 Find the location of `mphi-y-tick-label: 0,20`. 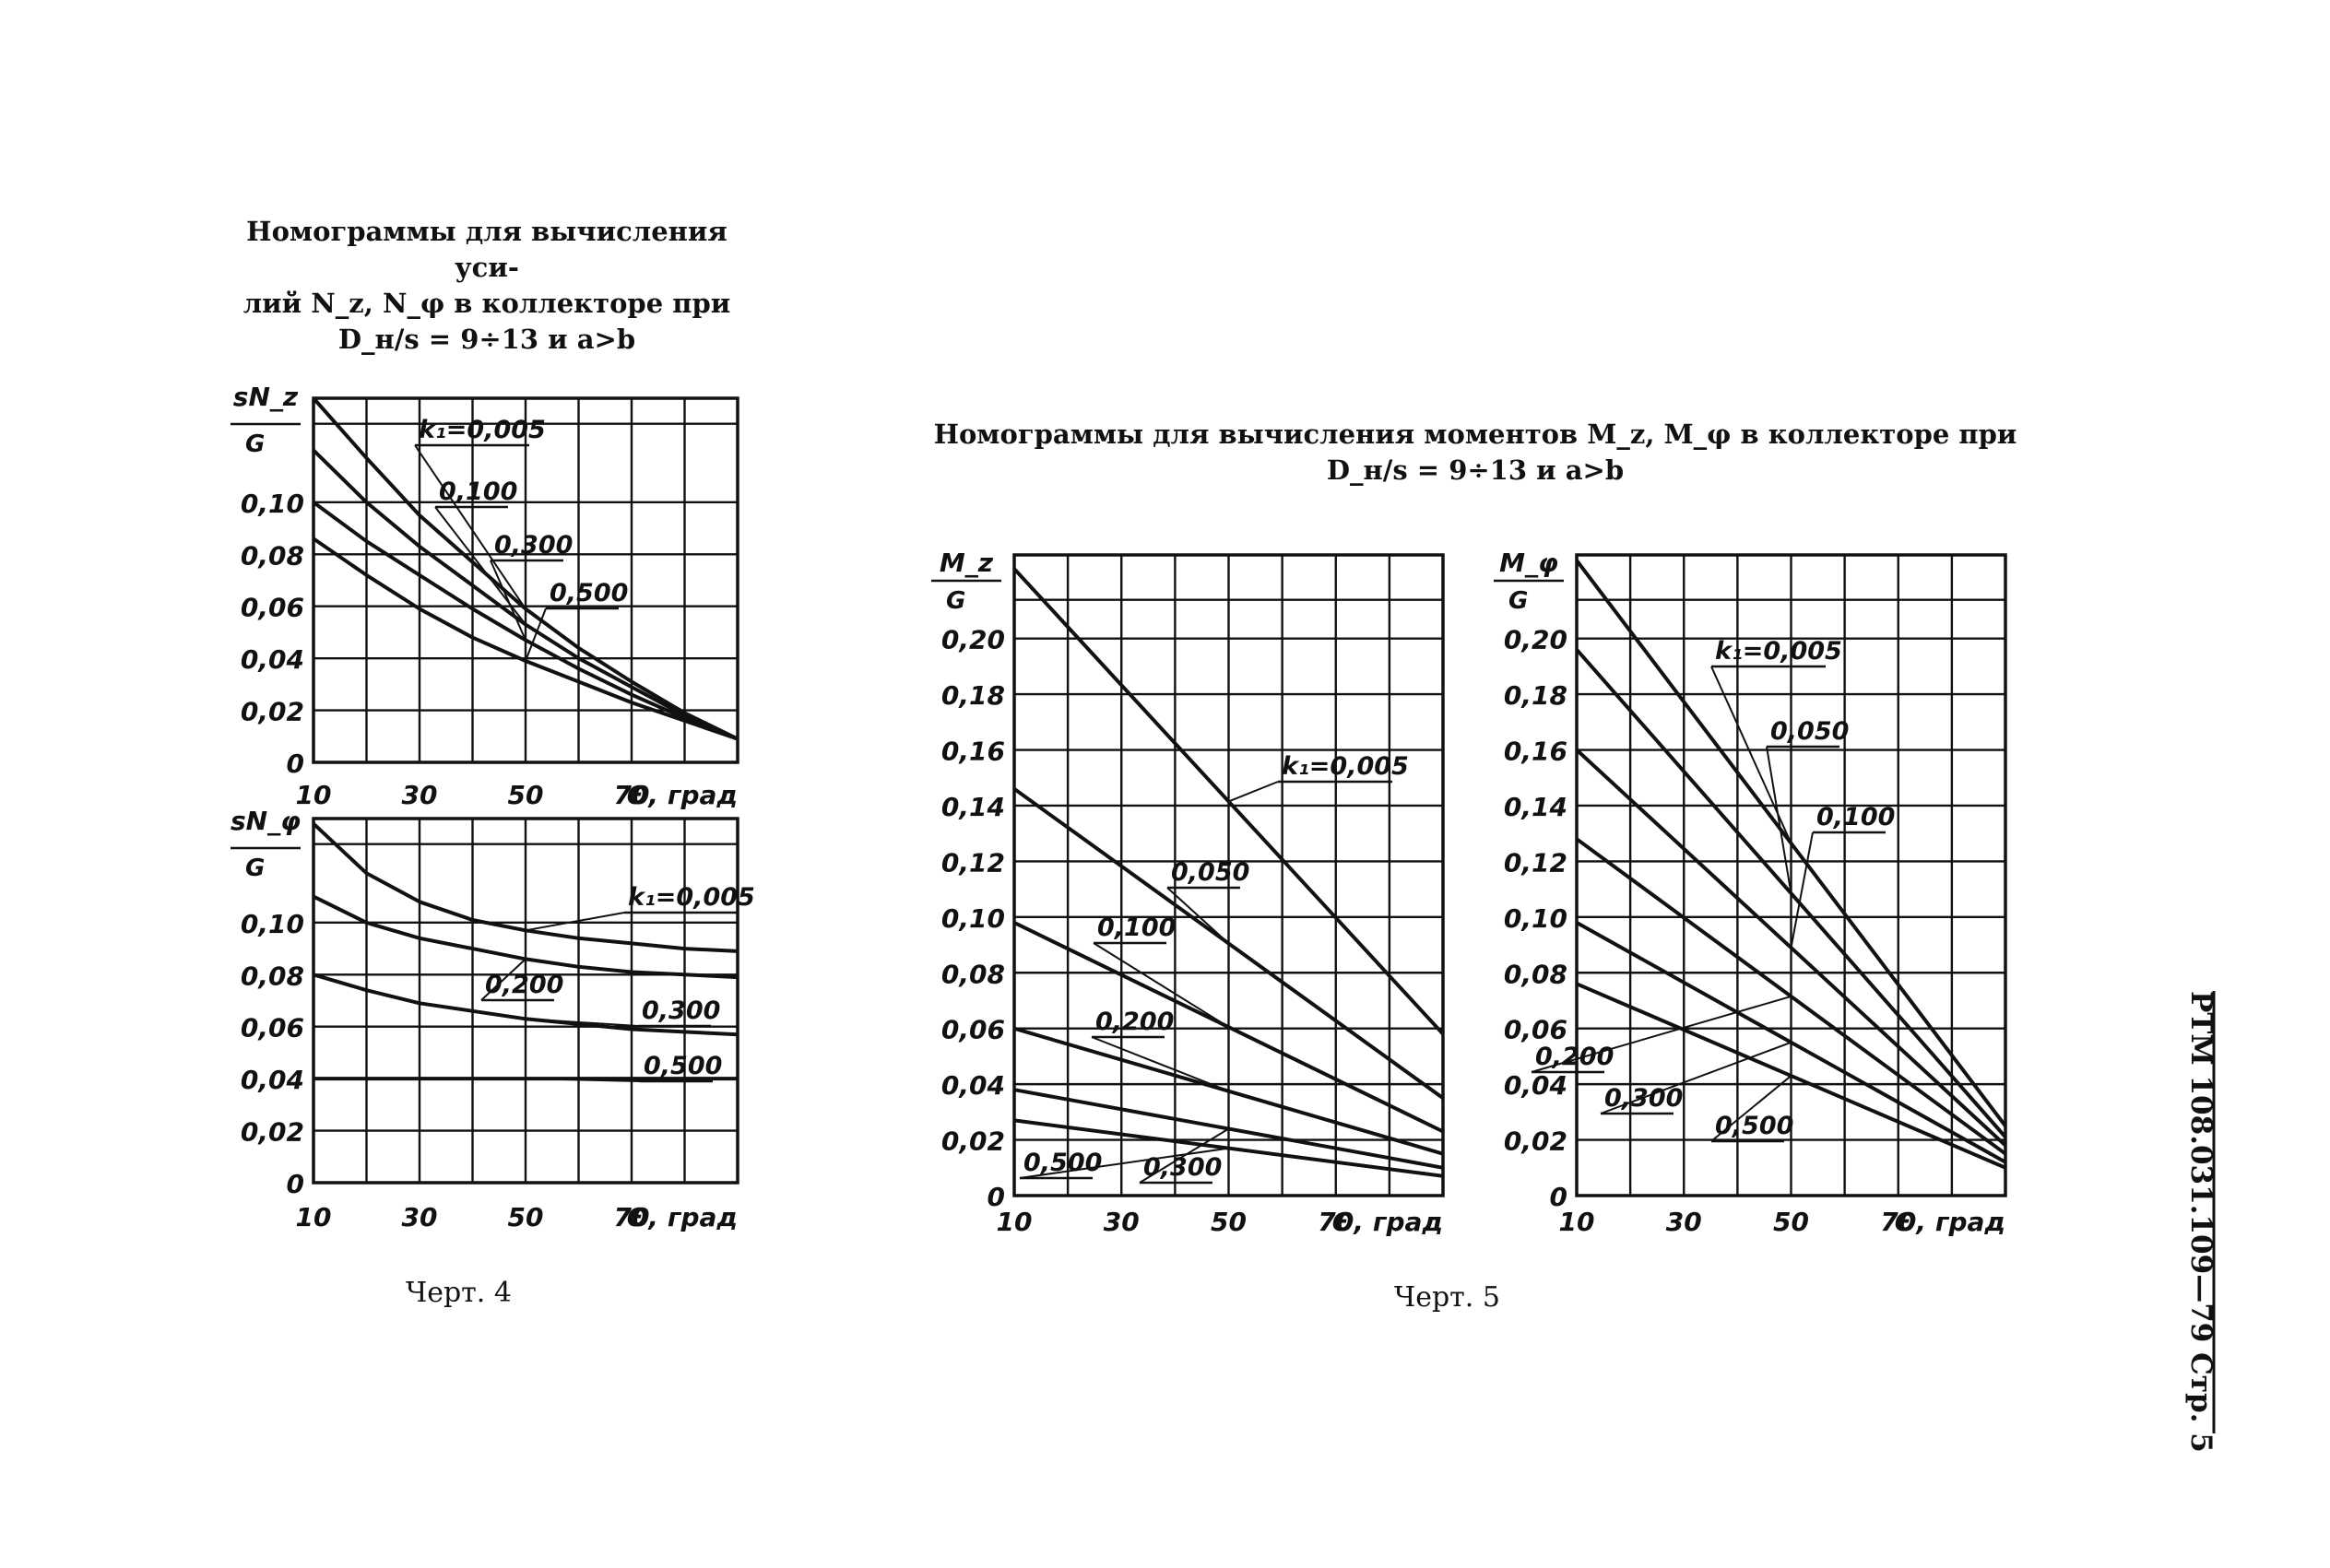

mphi-y-tick-label: 0,20 is located at coordinates (1536, 640).